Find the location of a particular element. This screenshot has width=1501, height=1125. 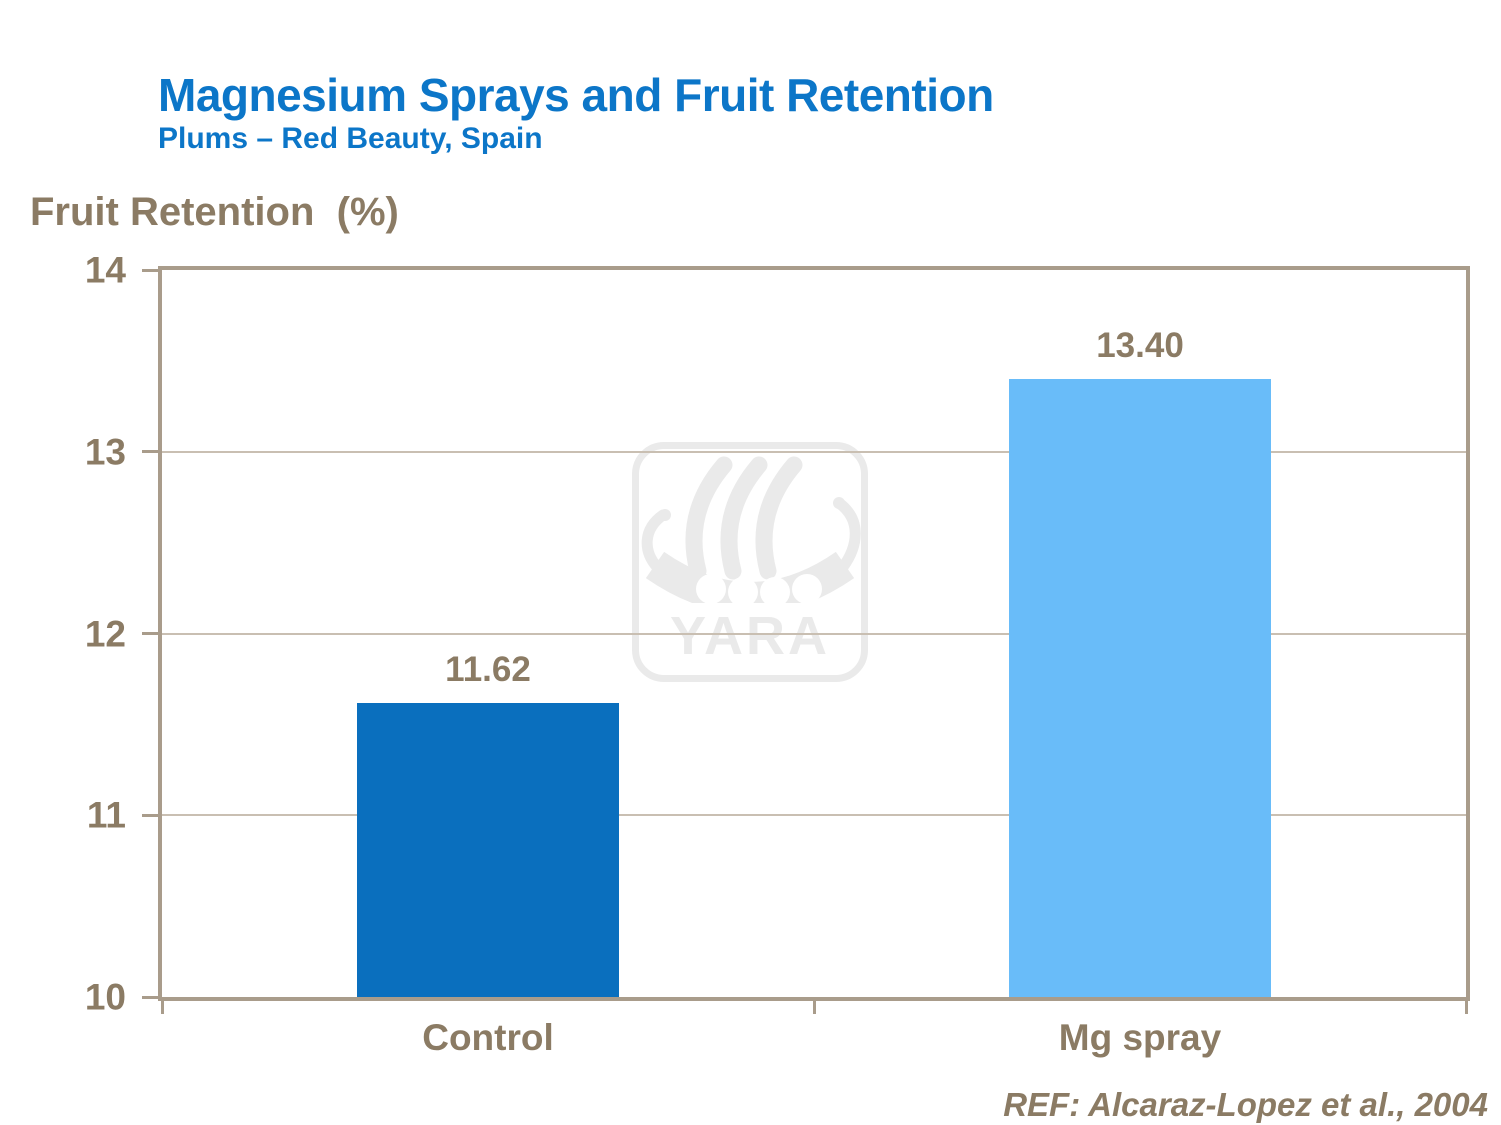

yara-viking-ship-icon is located at coordinates (751, 529).